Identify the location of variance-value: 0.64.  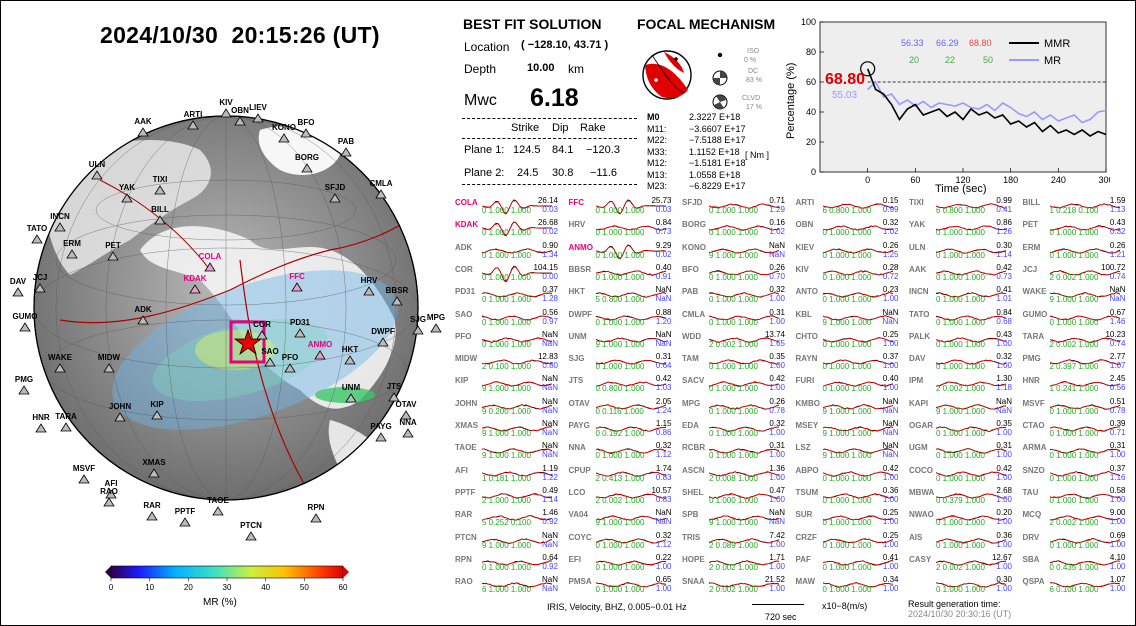
(550, 557).